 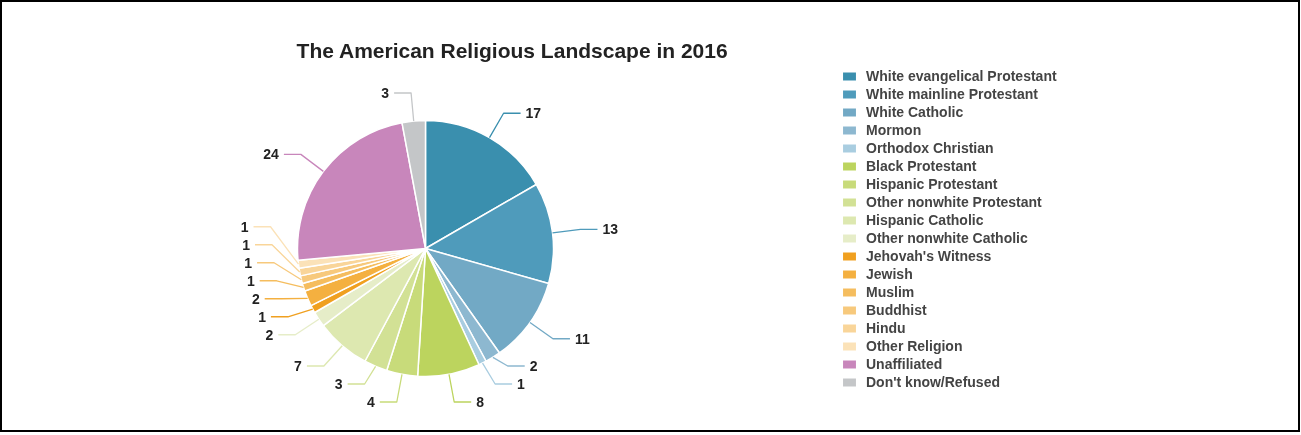 What do you see at coordinates (582, 338) in the screenshot?
I see `data-label: 11` at bounding box center [582, 338].